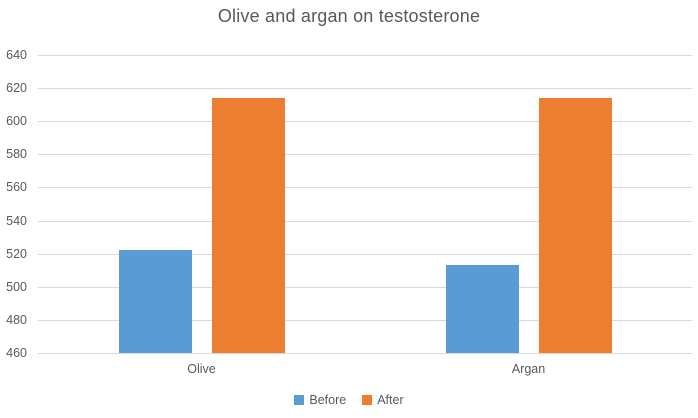 The image size is (698, 418). I want to click on x-tick-label-olive: Olive, so click(201, 369).